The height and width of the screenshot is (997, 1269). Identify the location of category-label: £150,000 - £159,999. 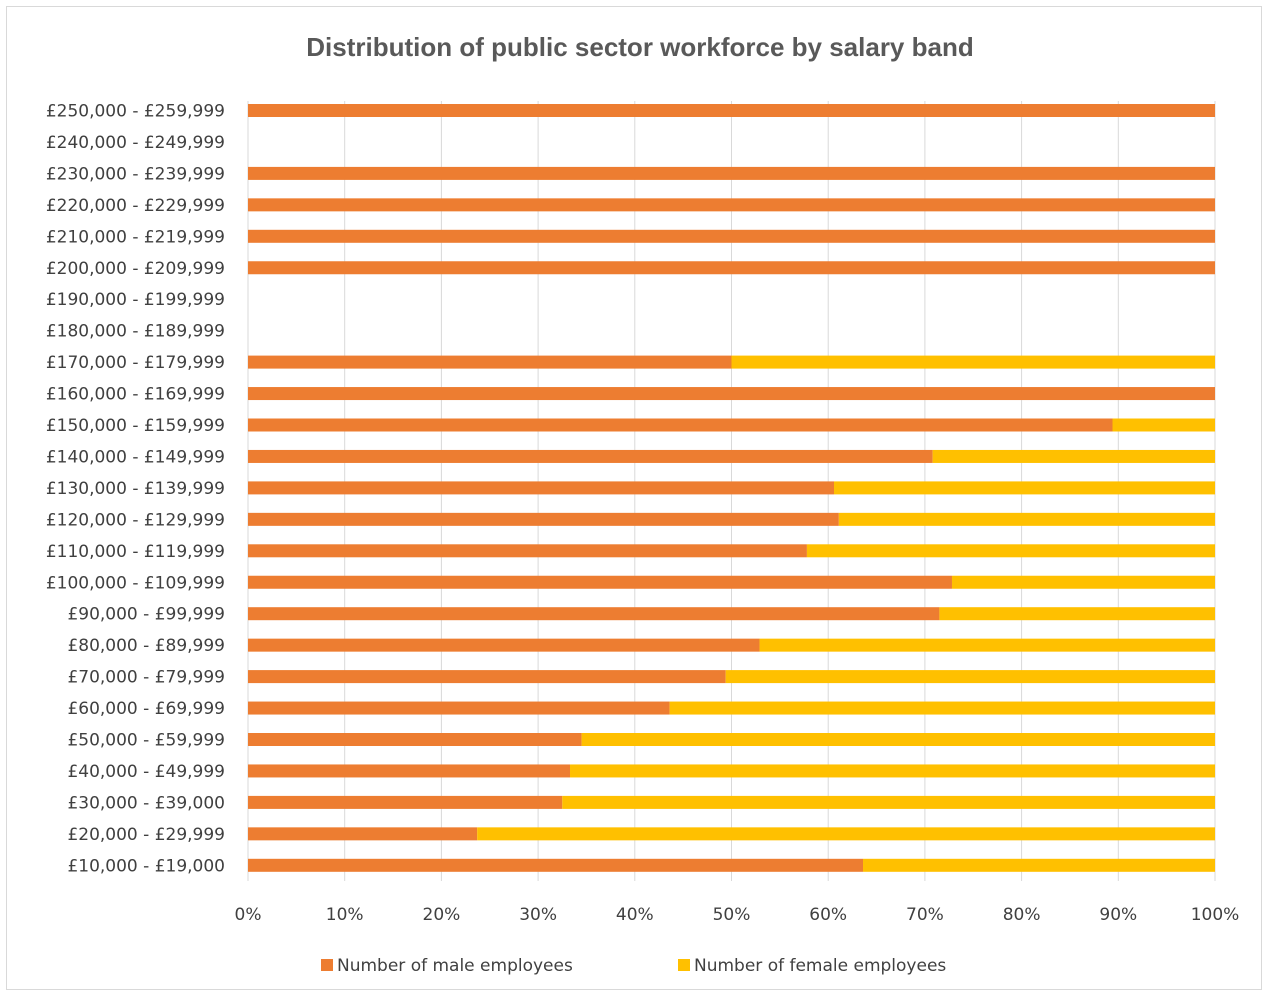
(135, 426).